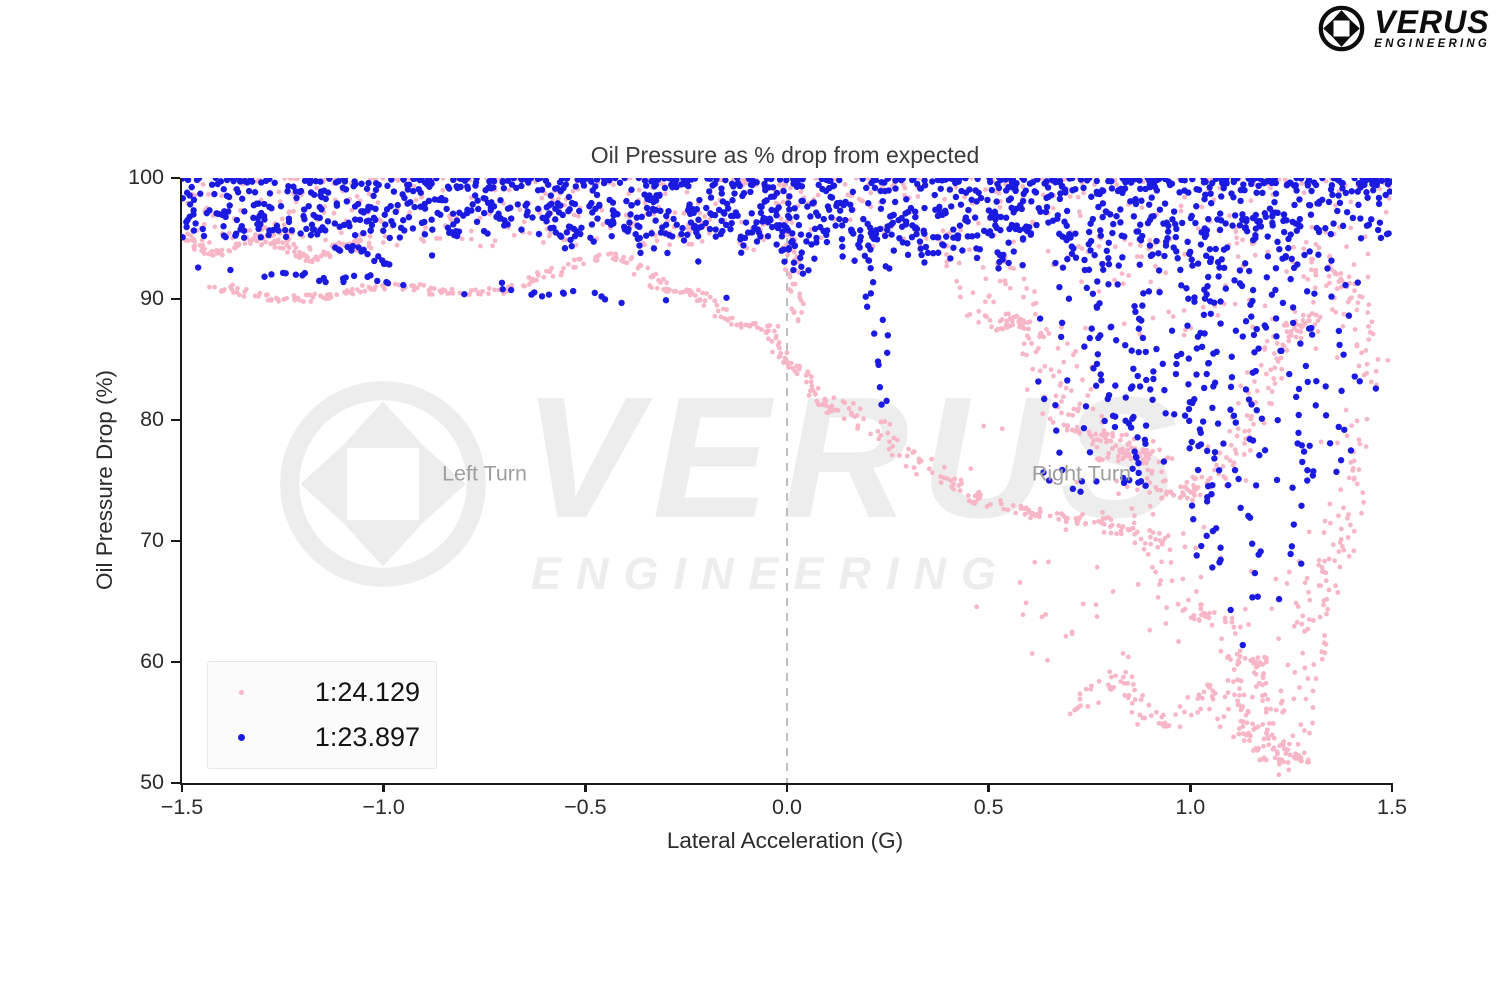 This screenshot has height=1000, width=1500. I want to click on x-tick-label: −0.5, so click(585, 807).